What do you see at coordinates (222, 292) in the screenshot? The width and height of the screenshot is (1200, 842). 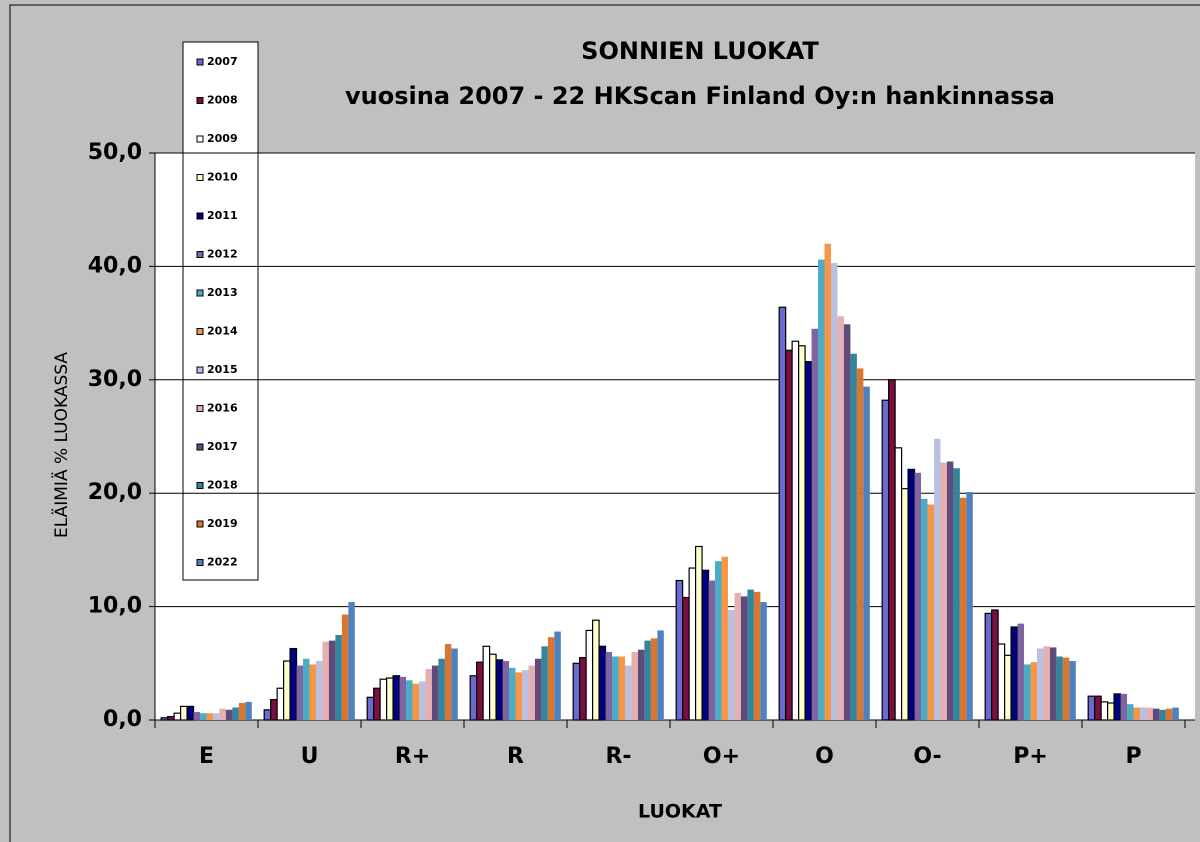 I see `legend-label: 2013` at bounding box center [222, 292].